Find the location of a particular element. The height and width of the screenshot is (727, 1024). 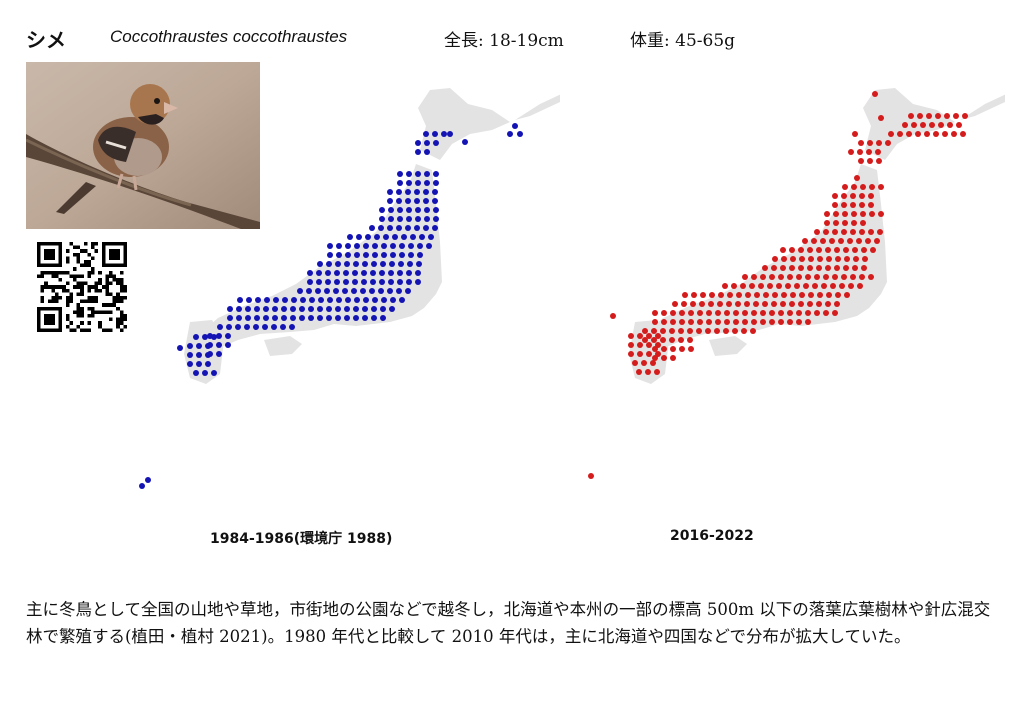

species-name-scientific: Coccothraustes coccothraustes is located at coordinates (229, 36).